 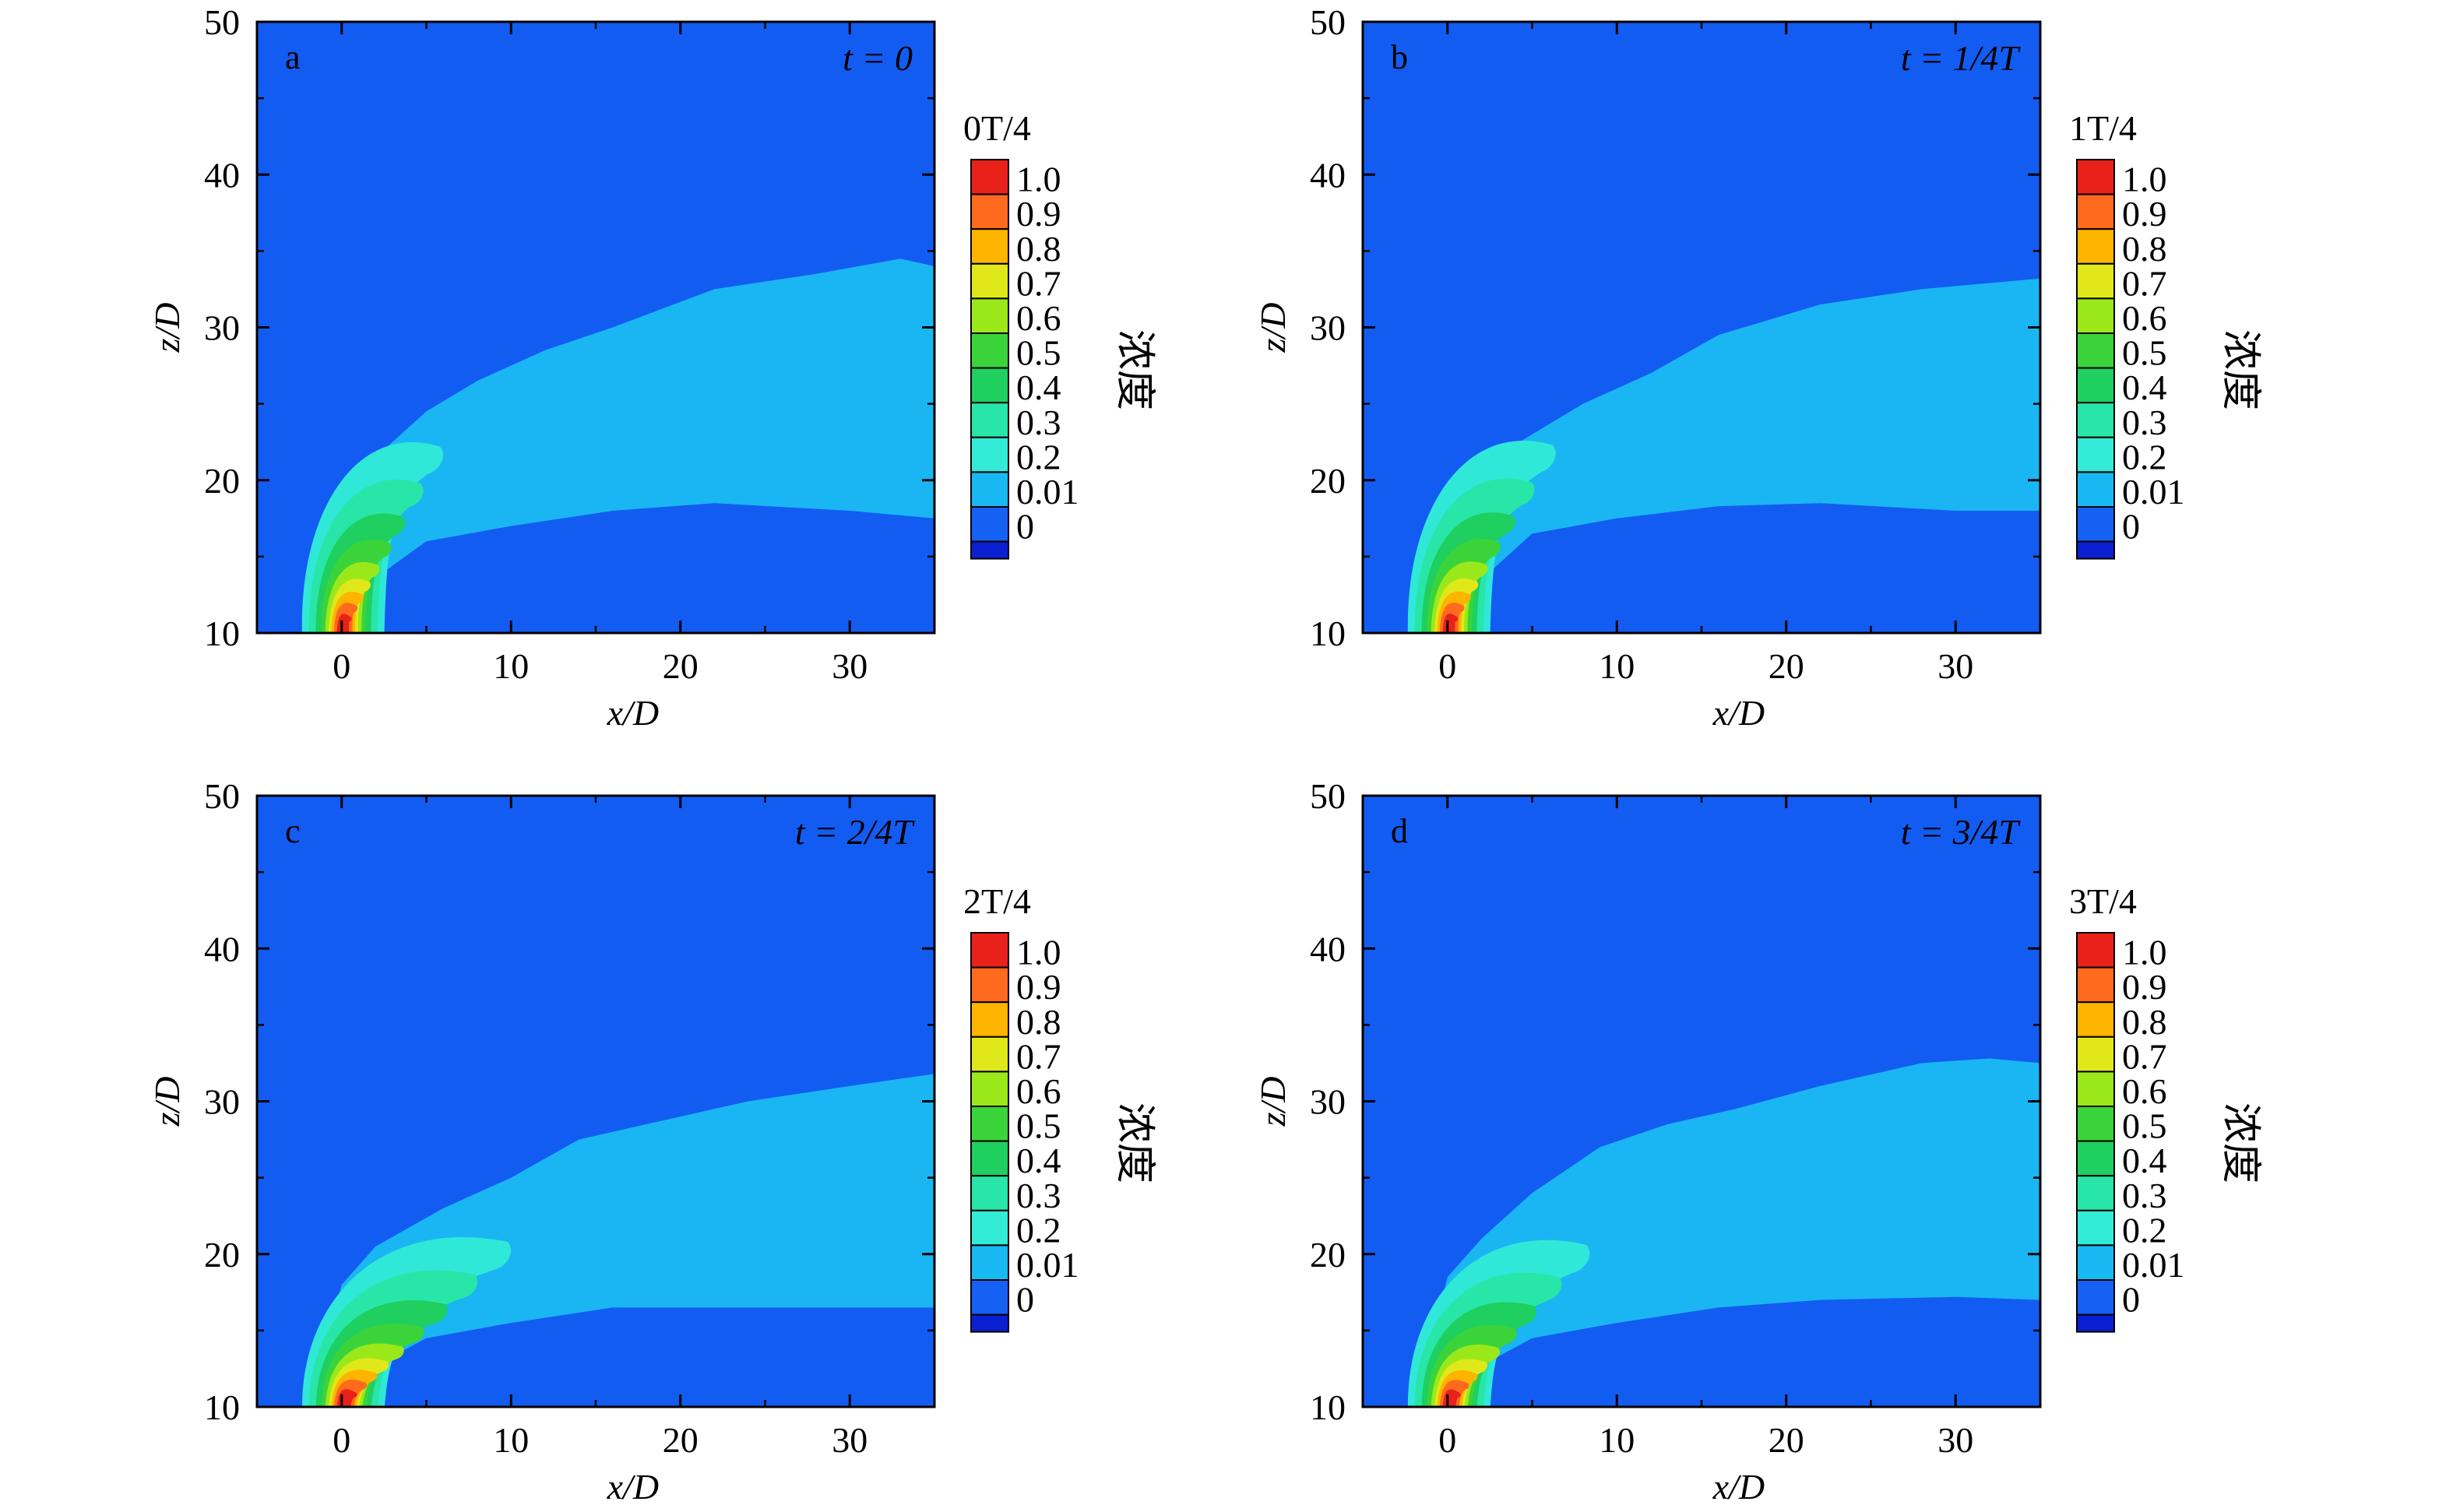 What do you see at coordinates (1038, 283) in the screenshot?
I see `colorbar-level-label: 0.7` at bounding box center [1038, 283].